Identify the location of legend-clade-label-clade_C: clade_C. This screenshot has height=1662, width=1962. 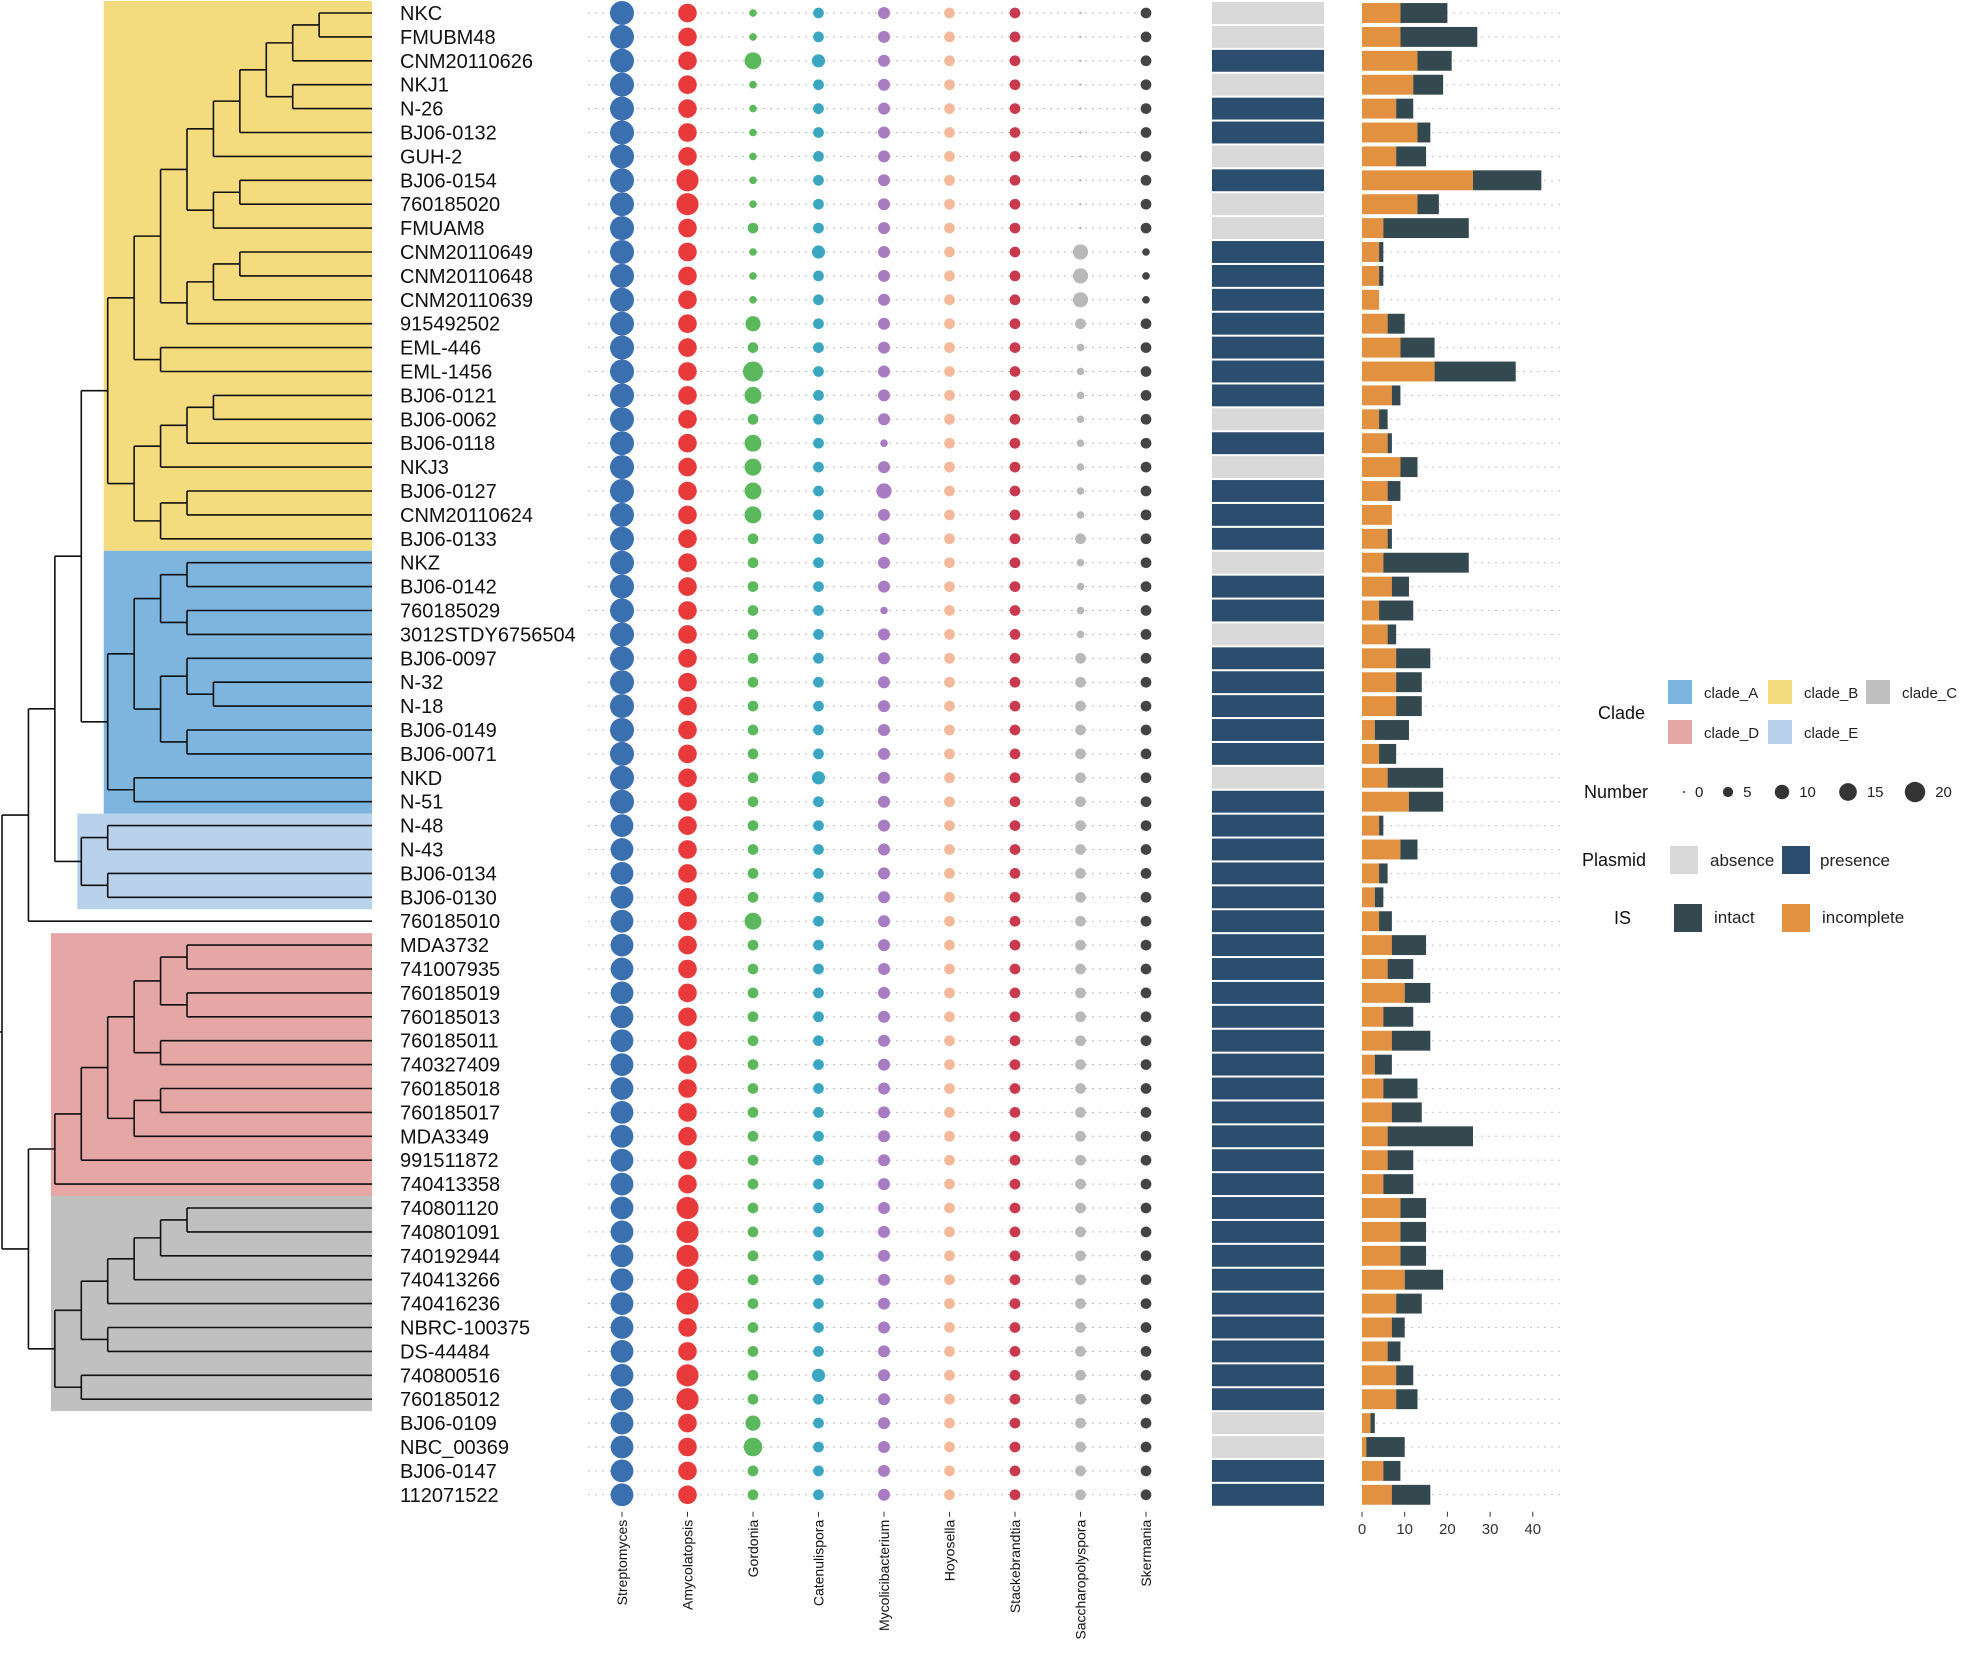
(1929, 693).